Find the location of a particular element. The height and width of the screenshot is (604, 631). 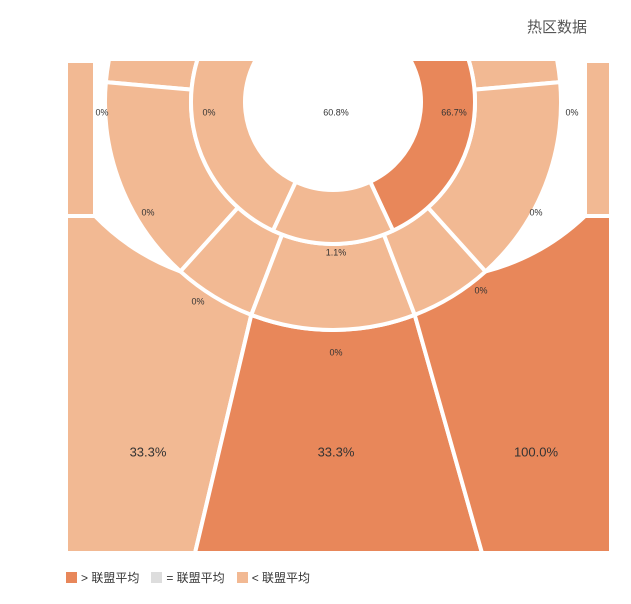

zone-label-top-key-three: 33.3% is located at coordinates (336, 451).